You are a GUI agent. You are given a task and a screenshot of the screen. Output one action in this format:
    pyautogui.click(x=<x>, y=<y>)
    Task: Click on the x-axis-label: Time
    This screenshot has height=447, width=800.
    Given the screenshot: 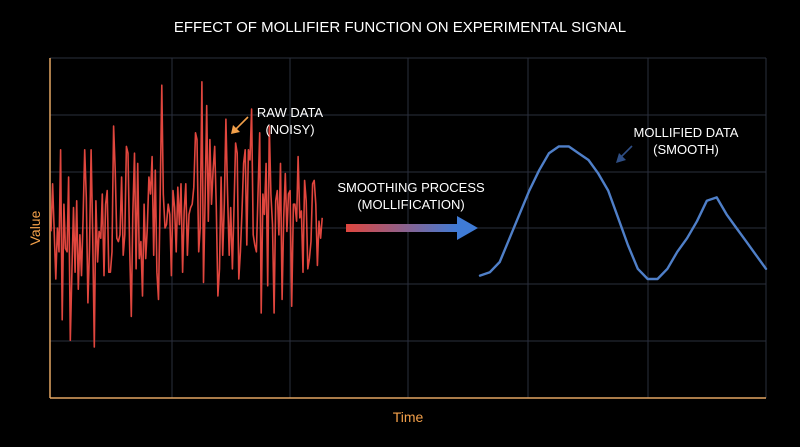 What is the action you would take?
    pyautogui.click(x=408, y=417)
    